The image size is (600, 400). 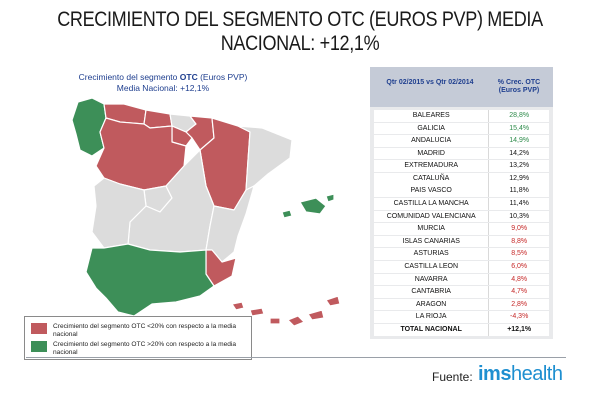 I want to click on table-row: ARAGON 2,8%, so click(x=461, y=304).